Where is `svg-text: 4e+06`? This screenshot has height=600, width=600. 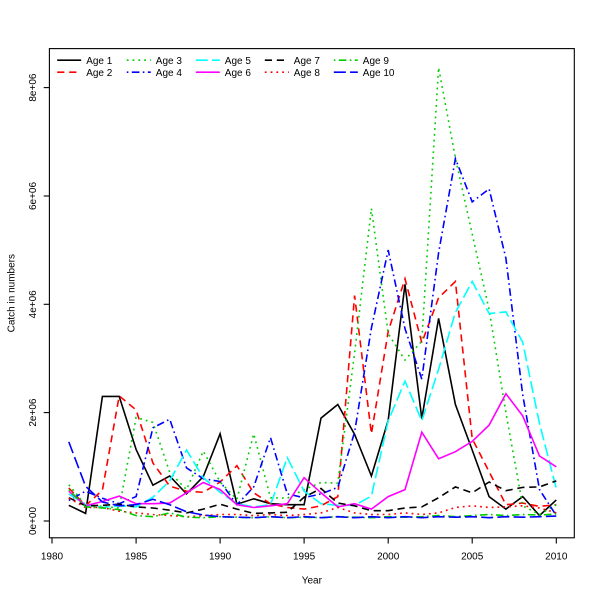
svg-text: 4e+06 is located at coordinates (33, 304).